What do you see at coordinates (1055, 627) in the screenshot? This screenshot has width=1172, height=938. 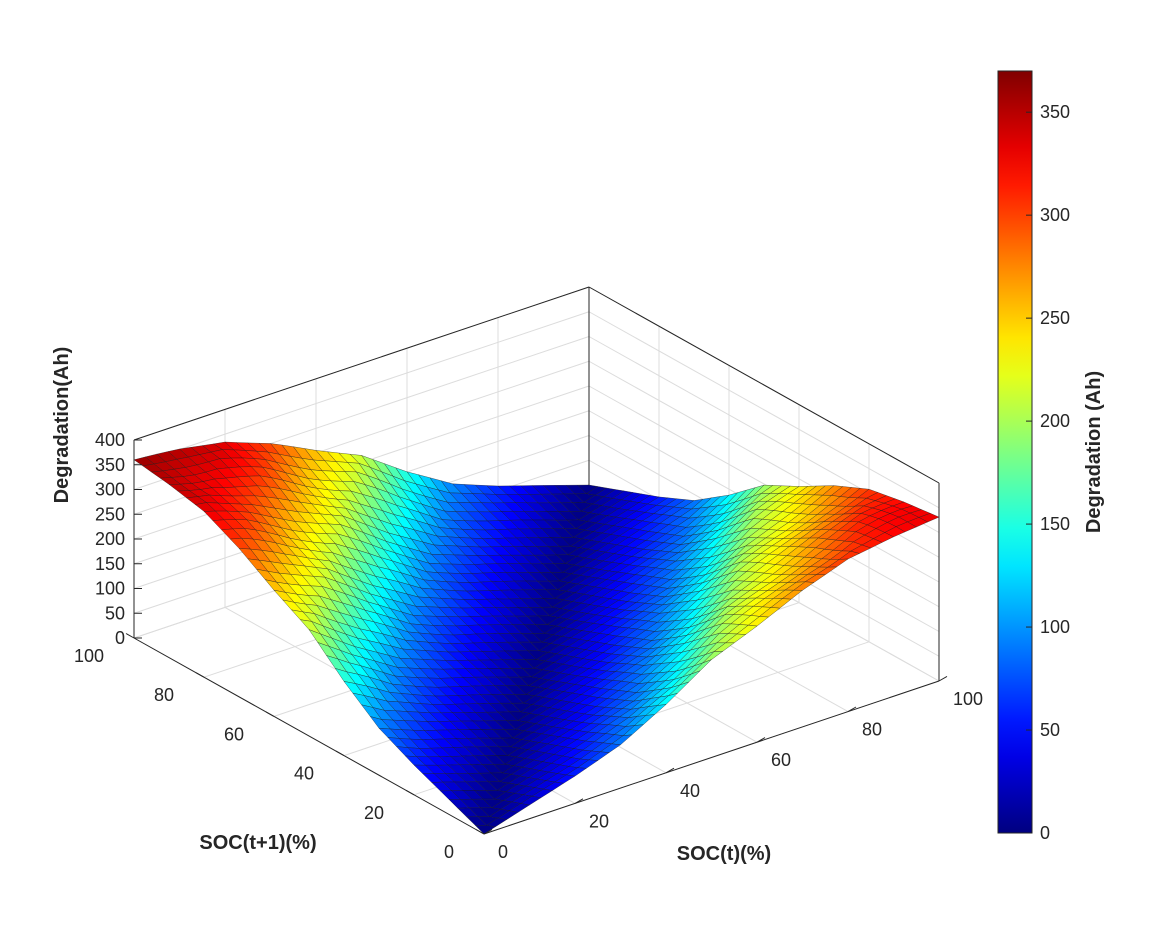 I see `colorbar-tick-label: 100` at bounding box center [1055, 627].